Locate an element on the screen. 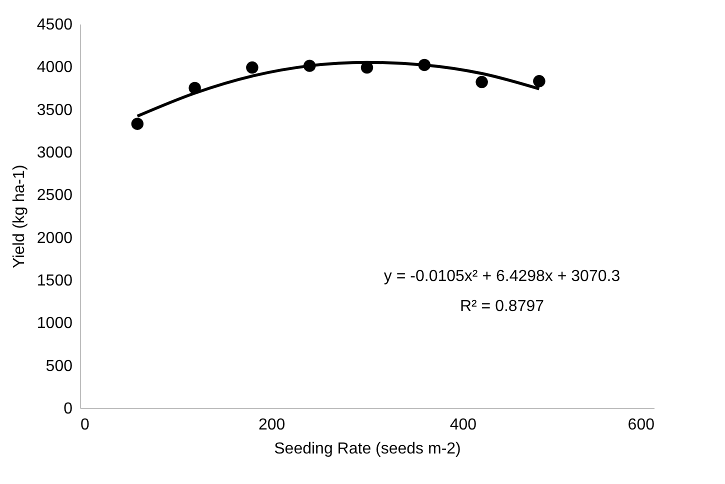 Image resolution: width=725 pixels, height=484 pixels. y-tick-label: 4500 is located at coordinates (54, 25).